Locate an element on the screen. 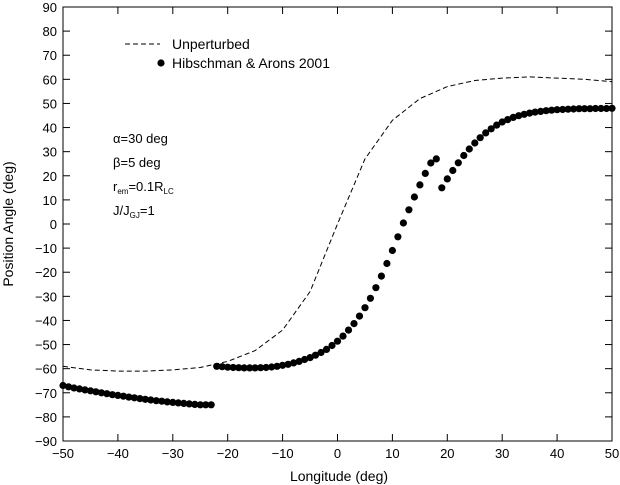  x-tick-label: −50 is located at coordinates (63, 453).